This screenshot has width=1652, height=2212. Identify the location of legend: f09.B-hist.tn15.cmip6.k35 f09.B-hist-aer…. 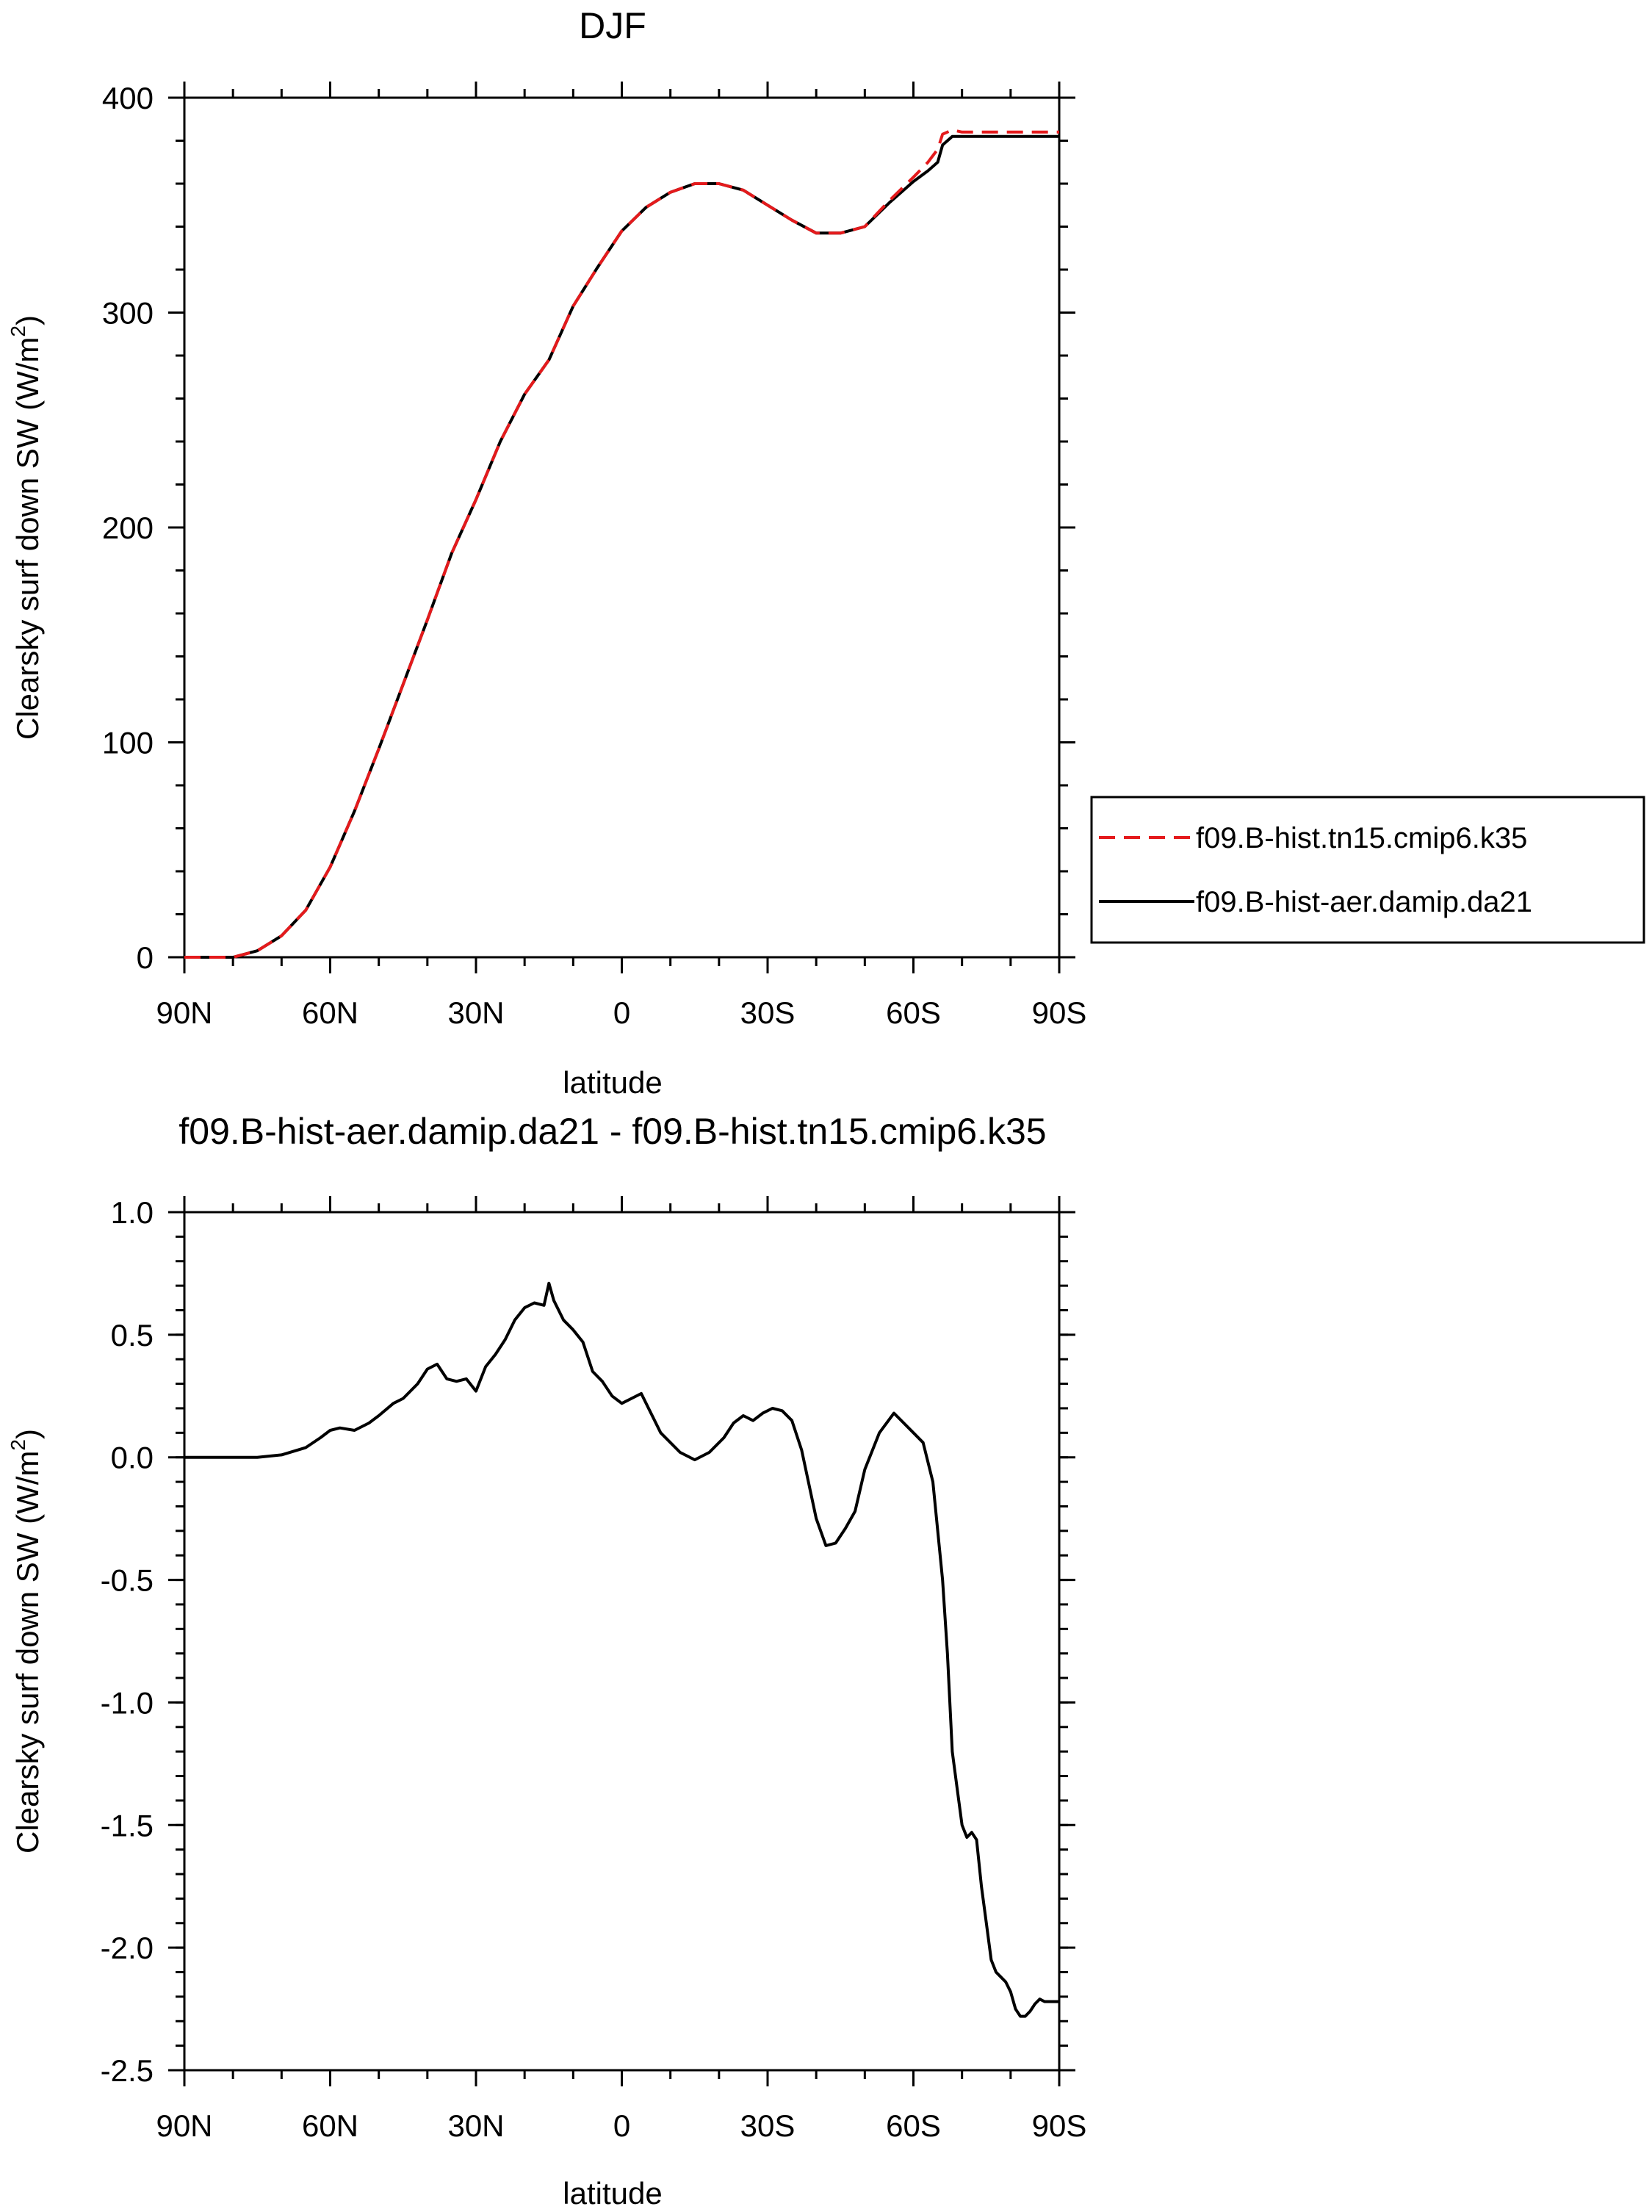
(1367, 870).